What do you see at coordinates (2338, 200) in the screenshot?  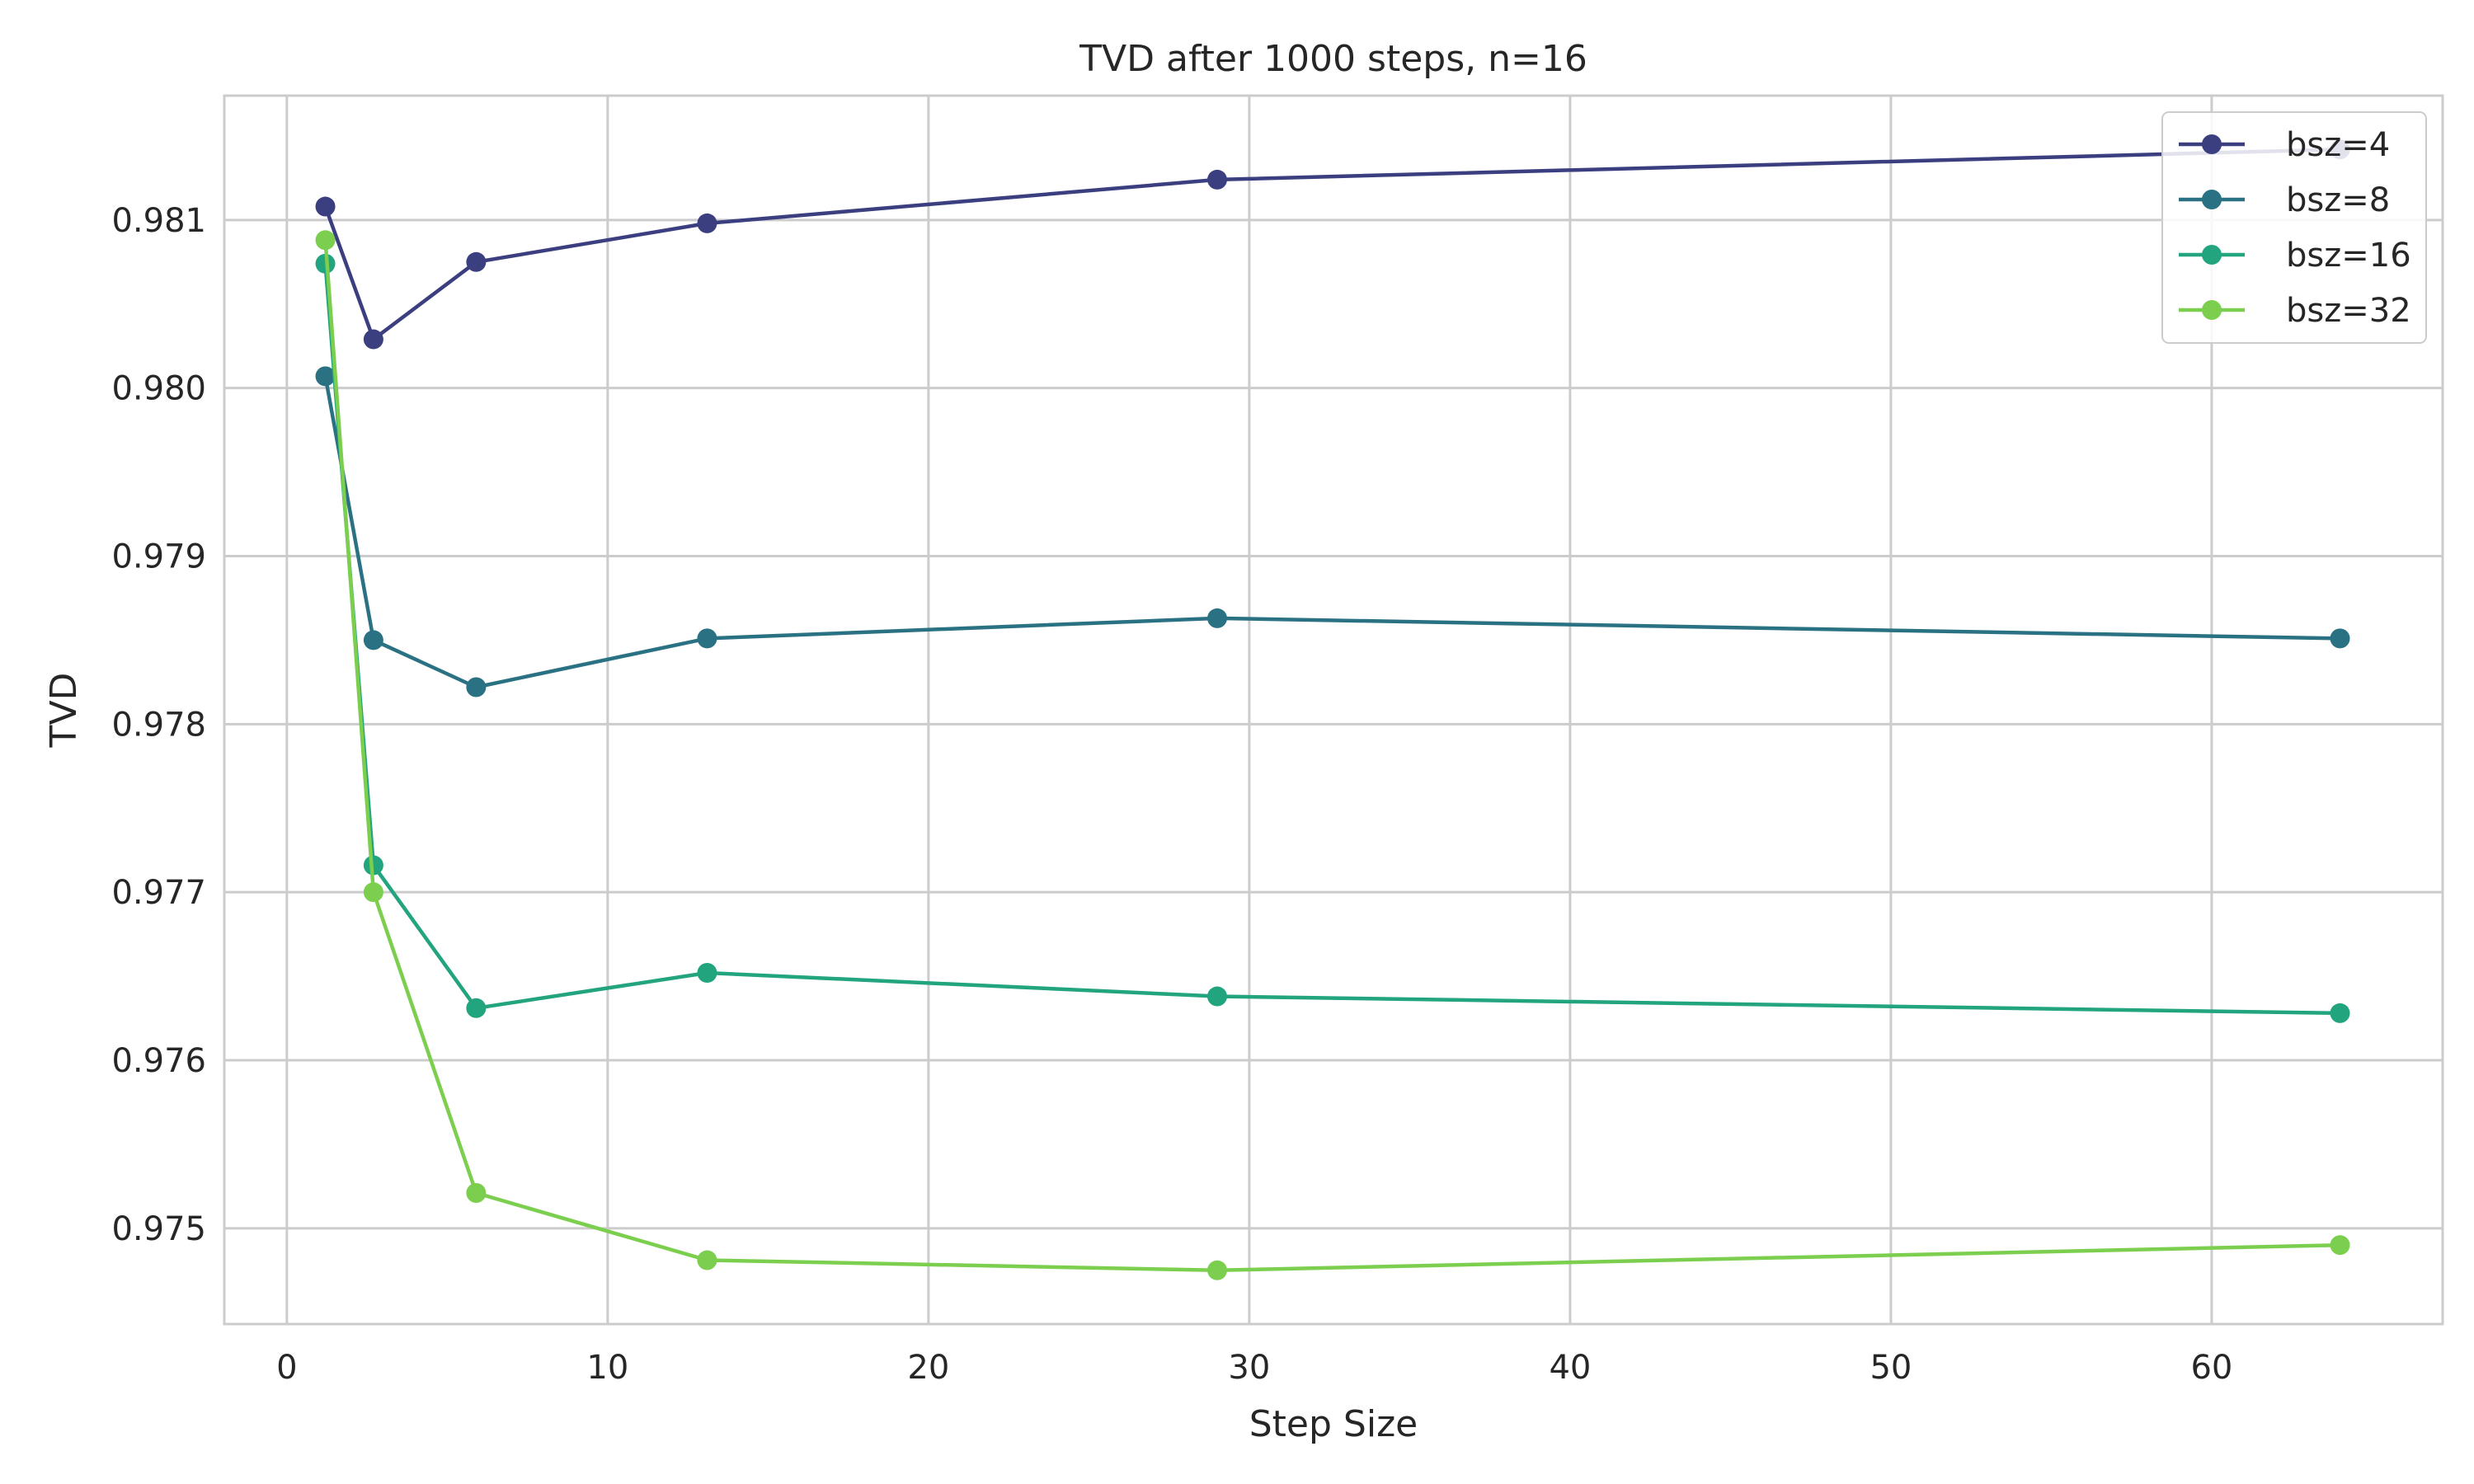 I see `legend-label: bsz=8` at bounding box center [2338, 200].